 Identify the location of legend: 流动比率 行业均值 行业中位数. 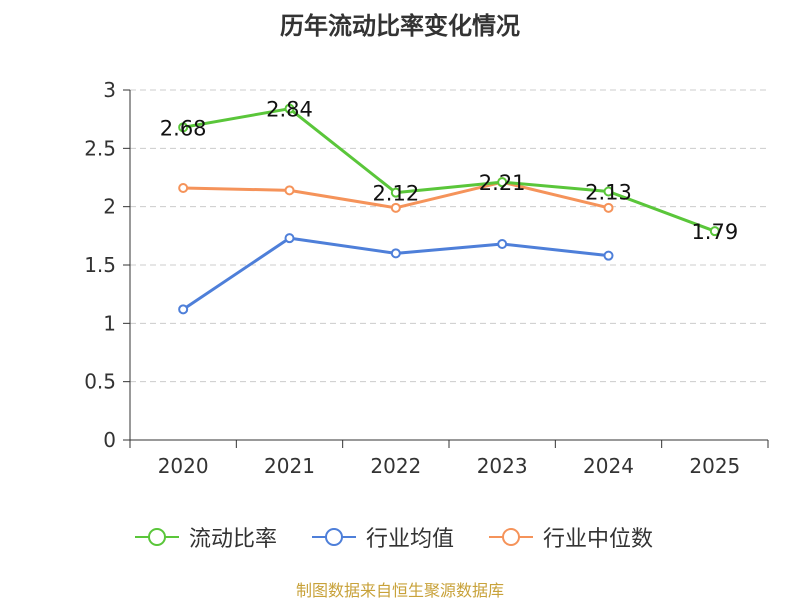
(400, 537).